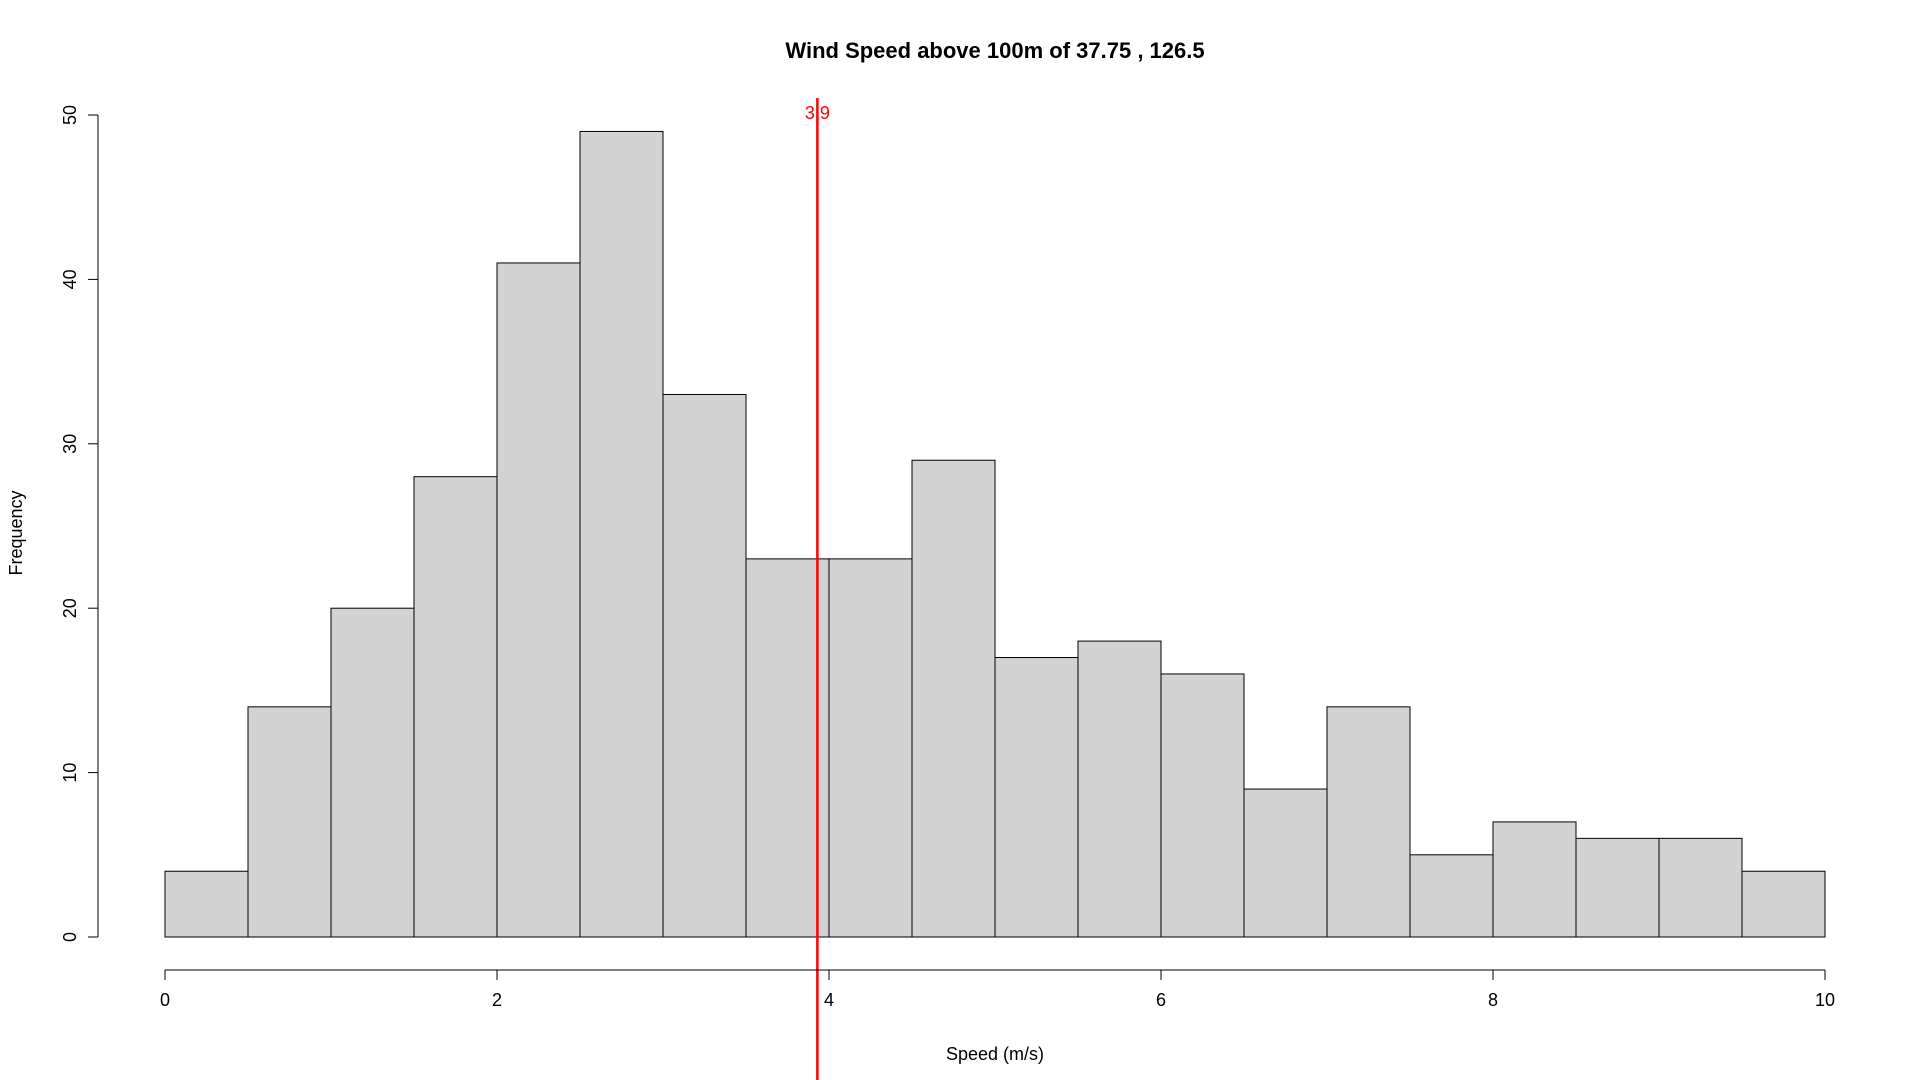  What do you see at coordinates (70, 773) in the screenshot?
I see `y-tick-label: 10` at bounding box center [70, 773].